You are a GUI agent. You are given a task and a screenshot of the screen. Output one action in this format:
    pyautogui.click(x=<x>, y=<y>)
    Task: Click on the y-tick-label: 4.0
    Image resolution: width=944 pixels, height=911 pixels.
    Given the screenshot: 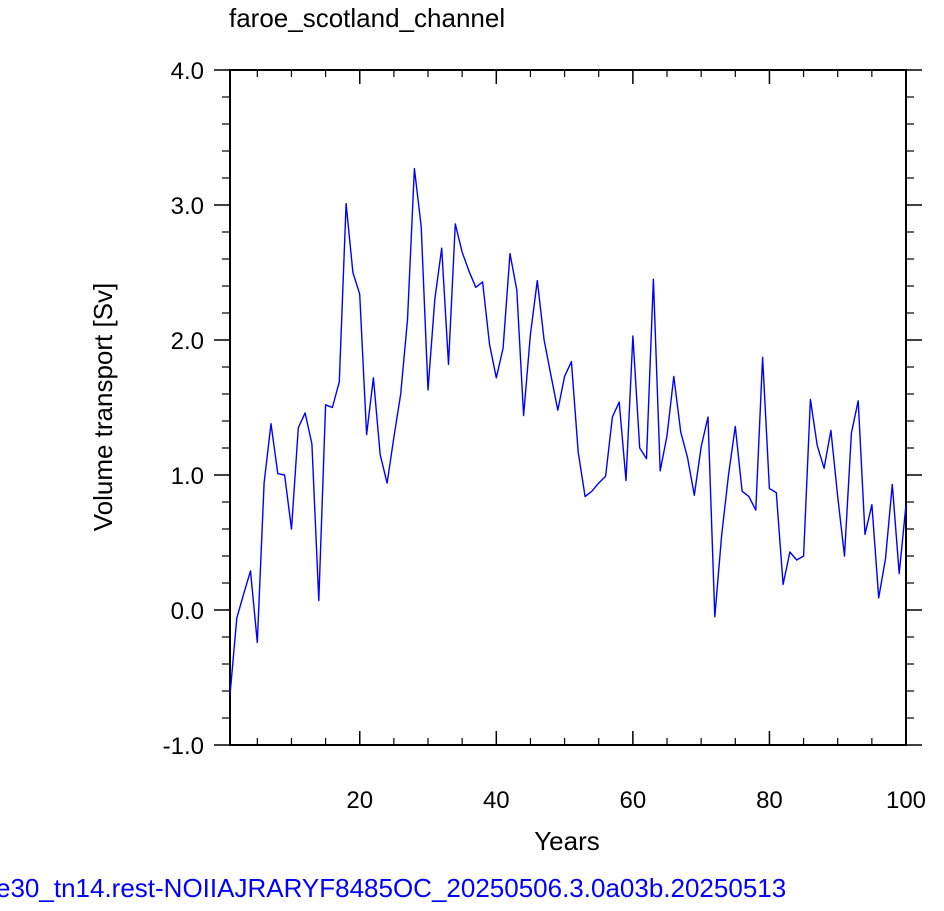 What is the action you would take?
    pyautogui.click(x=187, y=71)
    